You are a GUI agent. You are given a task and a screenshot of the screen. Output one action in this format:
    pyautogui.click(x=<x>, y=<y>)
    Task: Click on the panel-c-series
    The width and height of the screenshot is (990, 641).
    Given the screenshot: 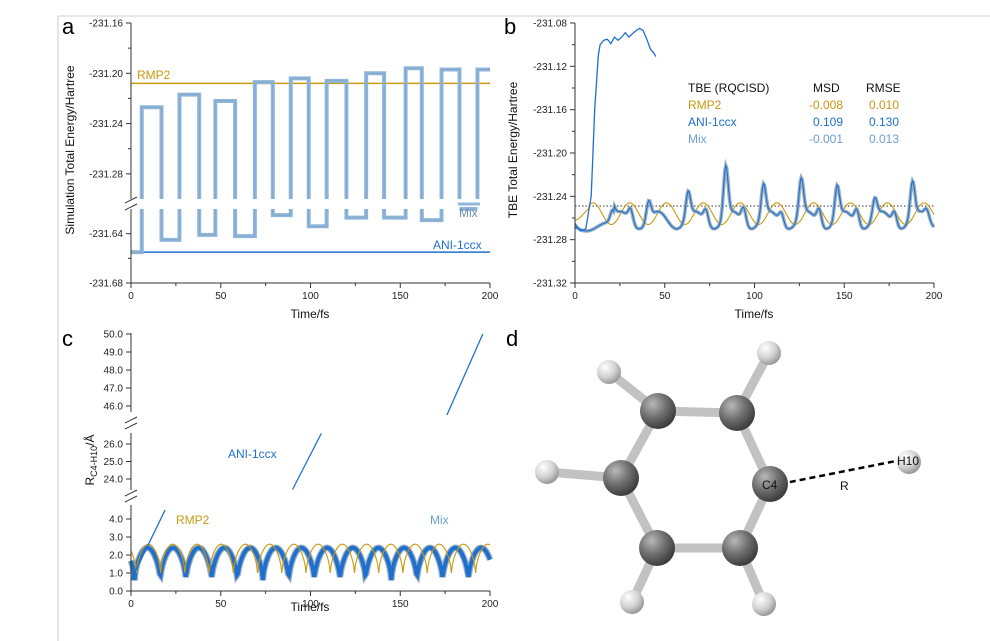 What is the action you would take?
    pyautogui.click(x=310, y=458)
    